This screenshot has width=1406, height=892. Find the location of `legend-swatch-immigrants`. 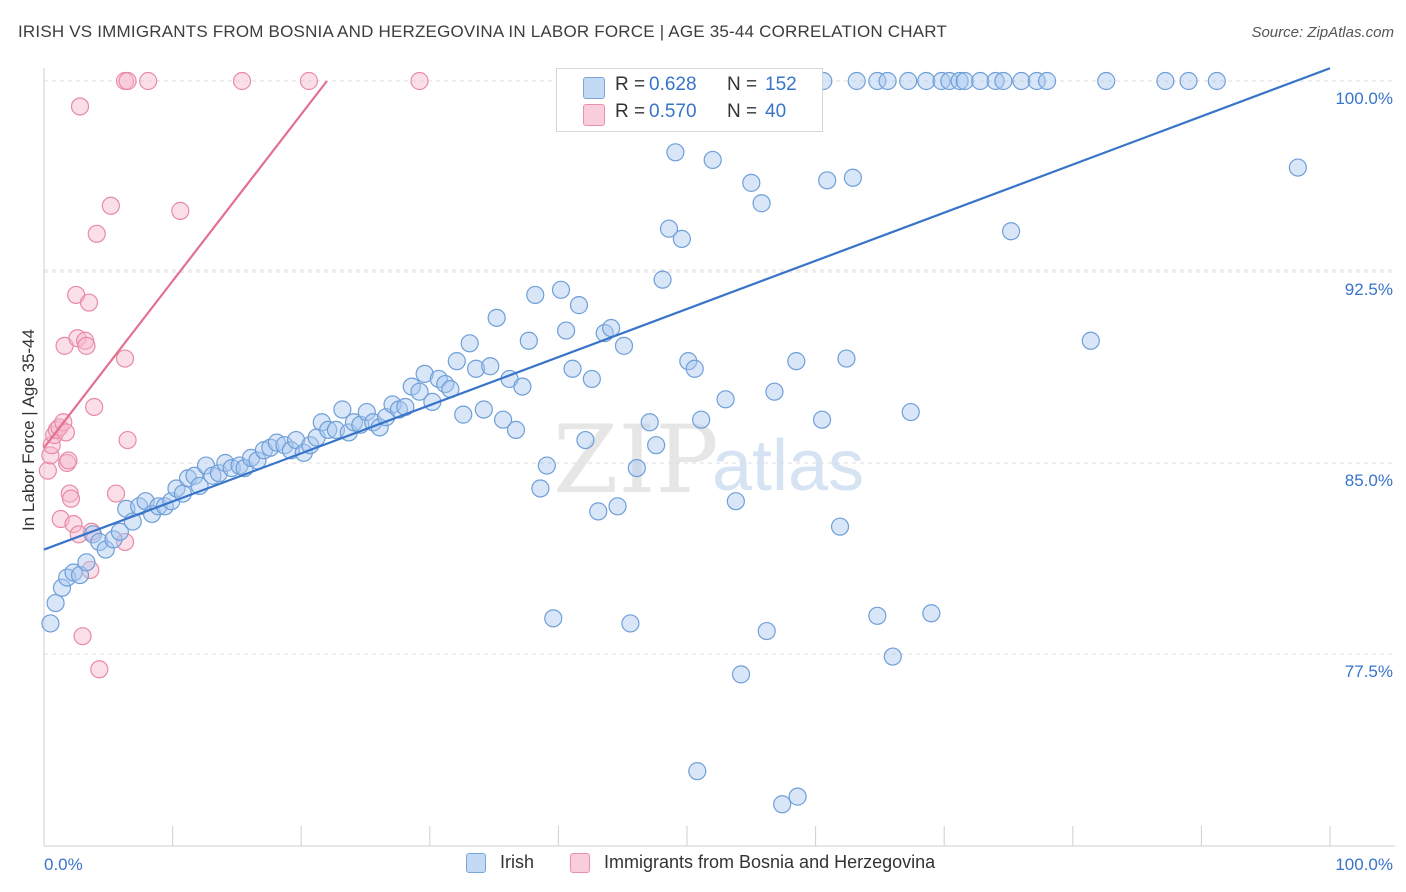

legend-swatch-immigrants is located at coordinates (594, 115).